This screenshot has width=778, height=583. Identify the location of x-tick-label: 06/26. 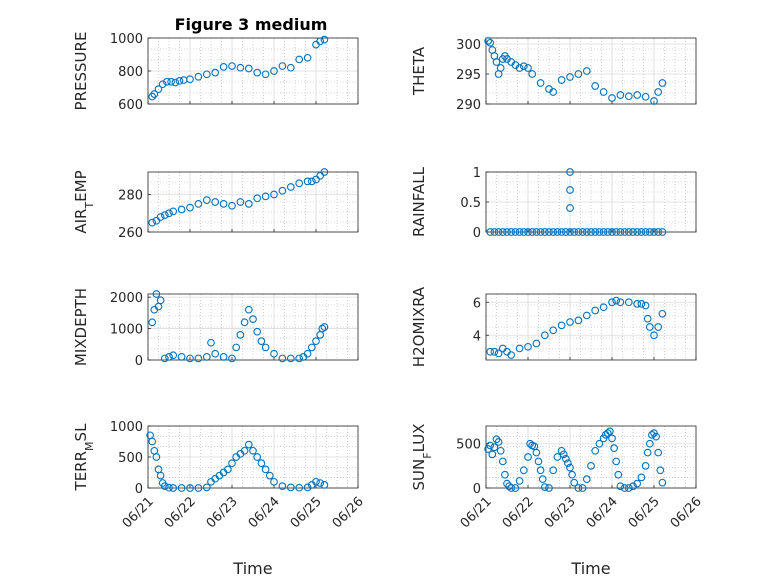
(686, 512).